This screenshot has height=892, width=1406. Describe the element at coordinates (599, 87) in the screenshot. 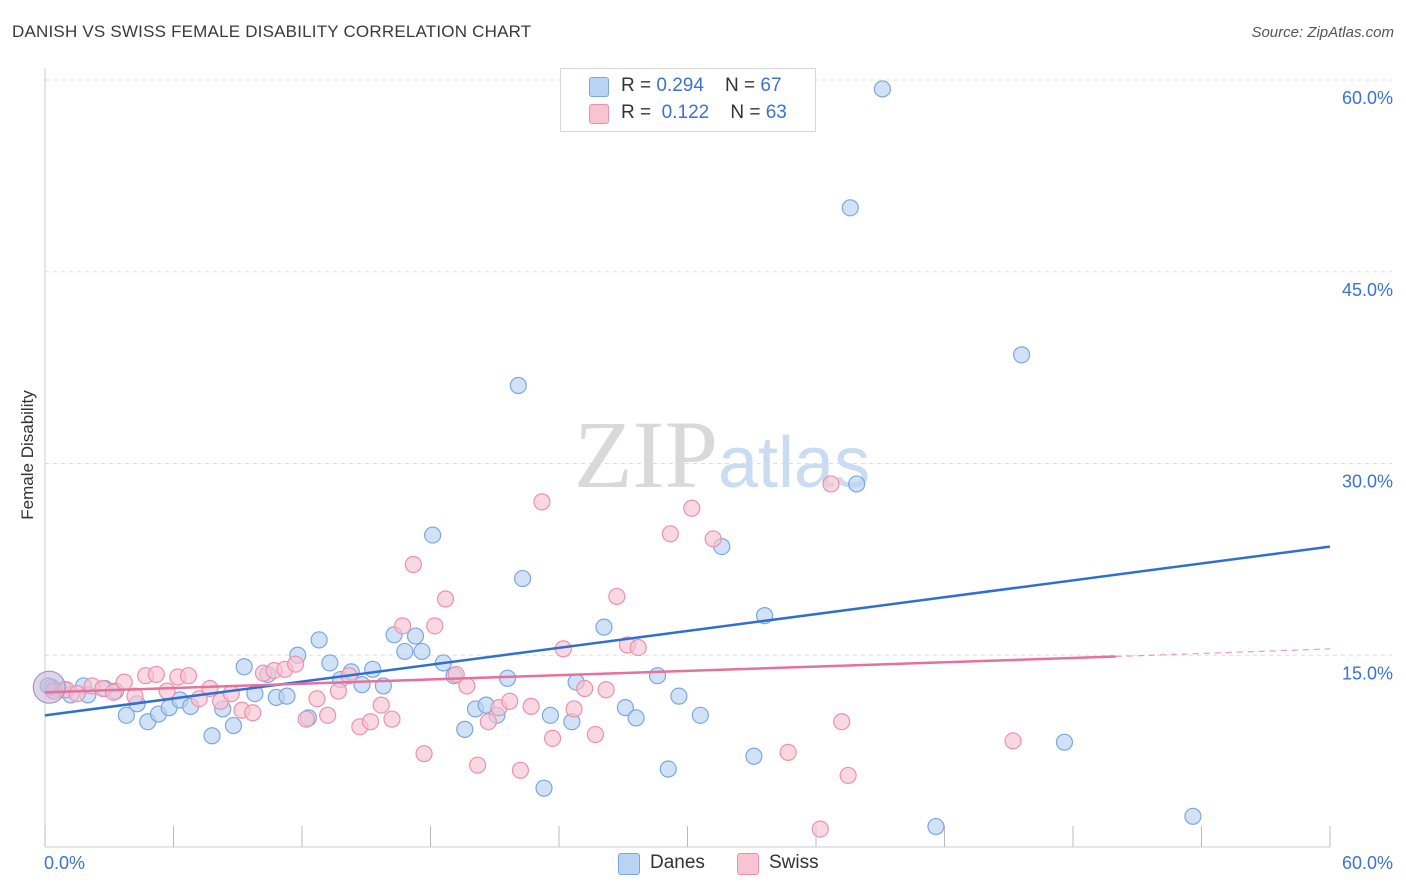

I see `danes-swatch` at that location.